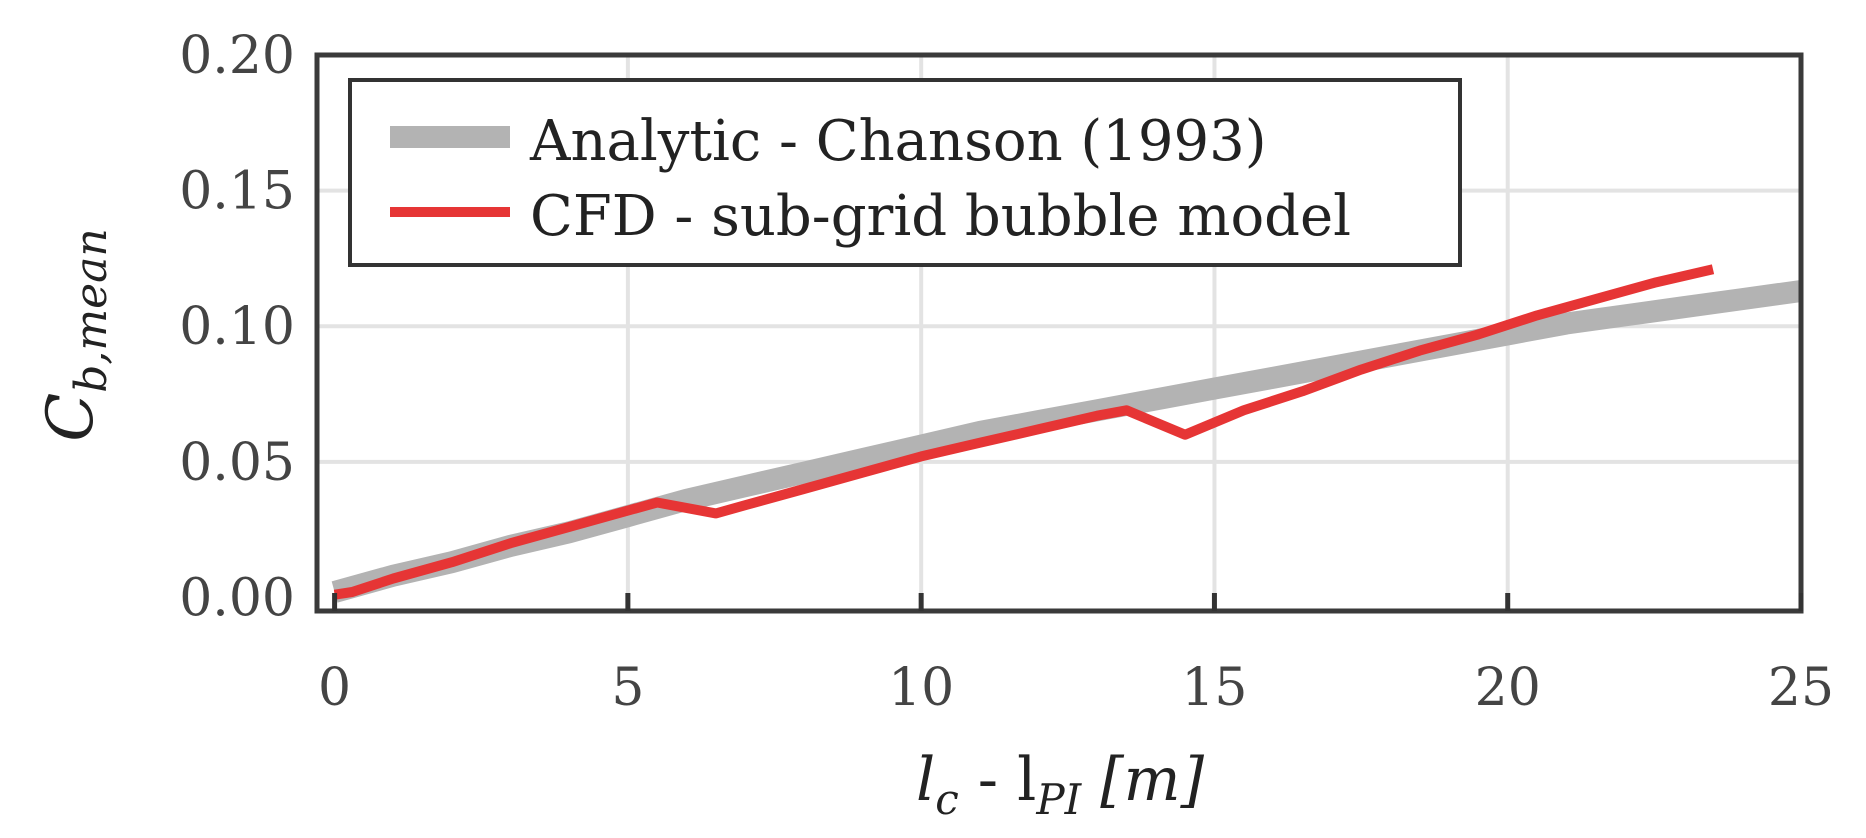 Image resolution: width=1866 pixels, height=838 pixels. Describe the element at coordinates (1060, 784) in the screenshot. I see `x-axis-title: lc - lPI [m]` at that location.